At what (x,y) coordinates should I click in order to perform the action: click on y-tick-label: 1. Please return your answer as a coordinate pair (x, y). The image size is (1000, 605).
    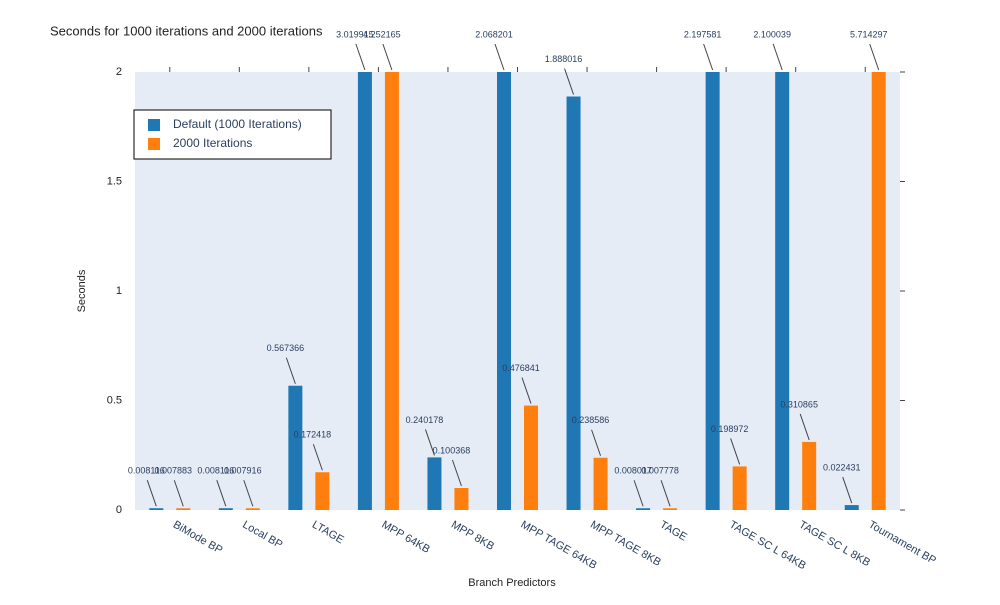
    Looking at the image, I should click on (119, 291).